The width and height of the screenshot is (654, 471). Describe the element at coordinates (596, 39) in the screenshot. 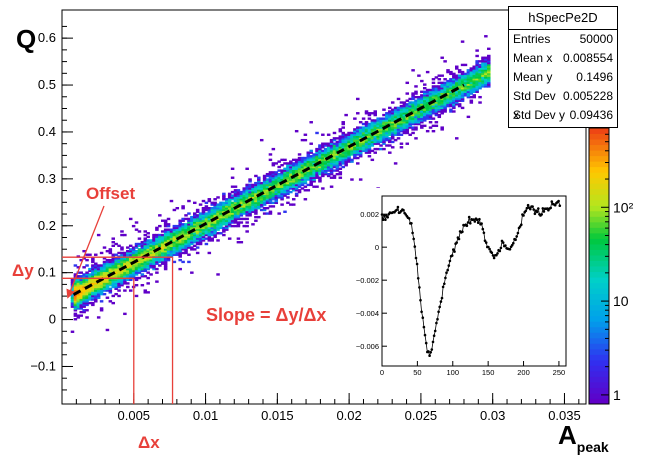

I see `stats-value: 50000` at that location.